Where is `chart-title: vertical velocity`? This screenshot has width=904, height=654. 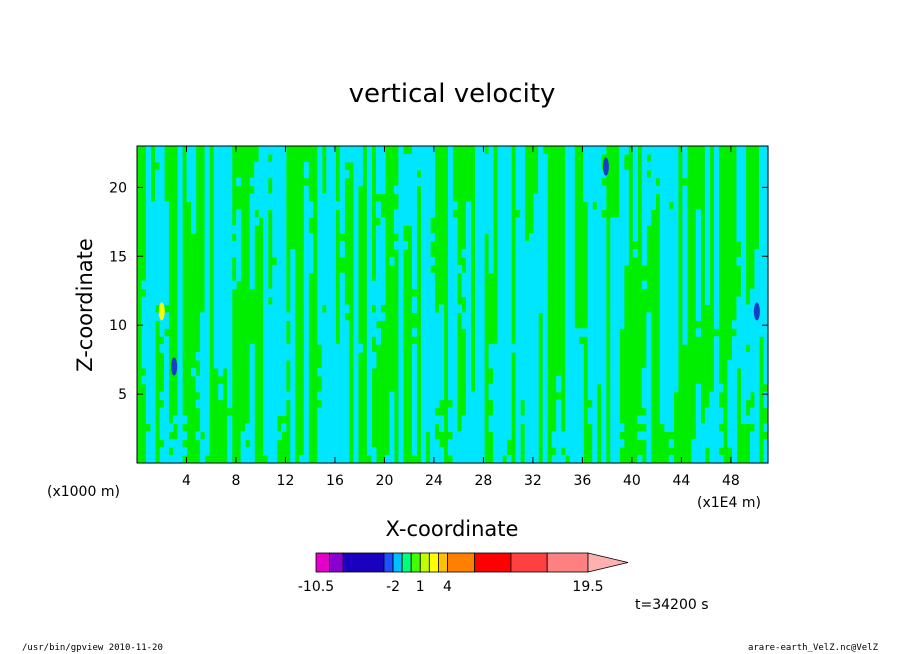 chart-title: vertical velocity is located at coordinates (452, 94).